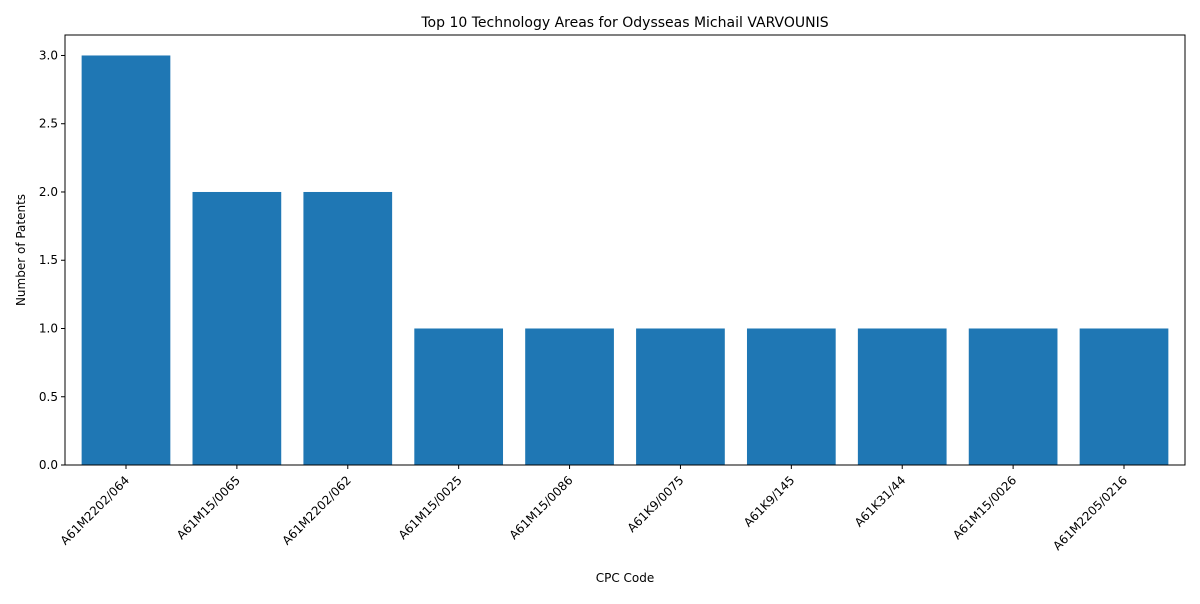 Image resolution: width=1200 pixels, height=604 pixels. I want to click on y-tick-label: 2.5, so click(48, 124).